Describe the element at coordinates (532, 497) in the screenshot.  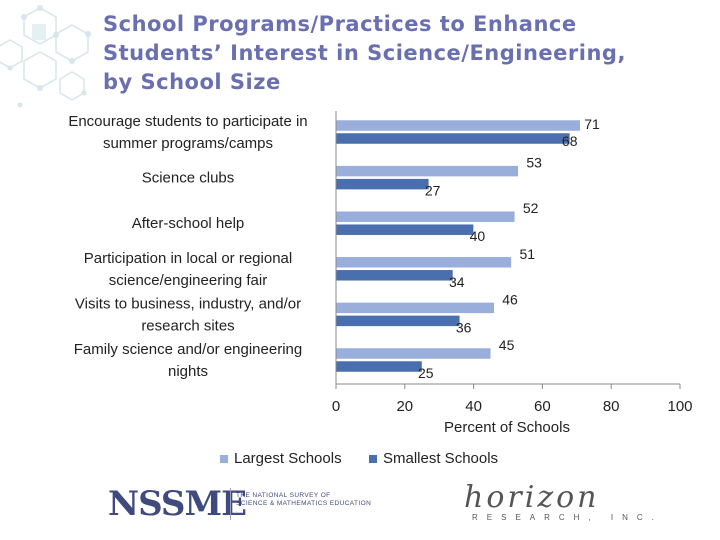
I see `horizon-logo: horizon` at that location.